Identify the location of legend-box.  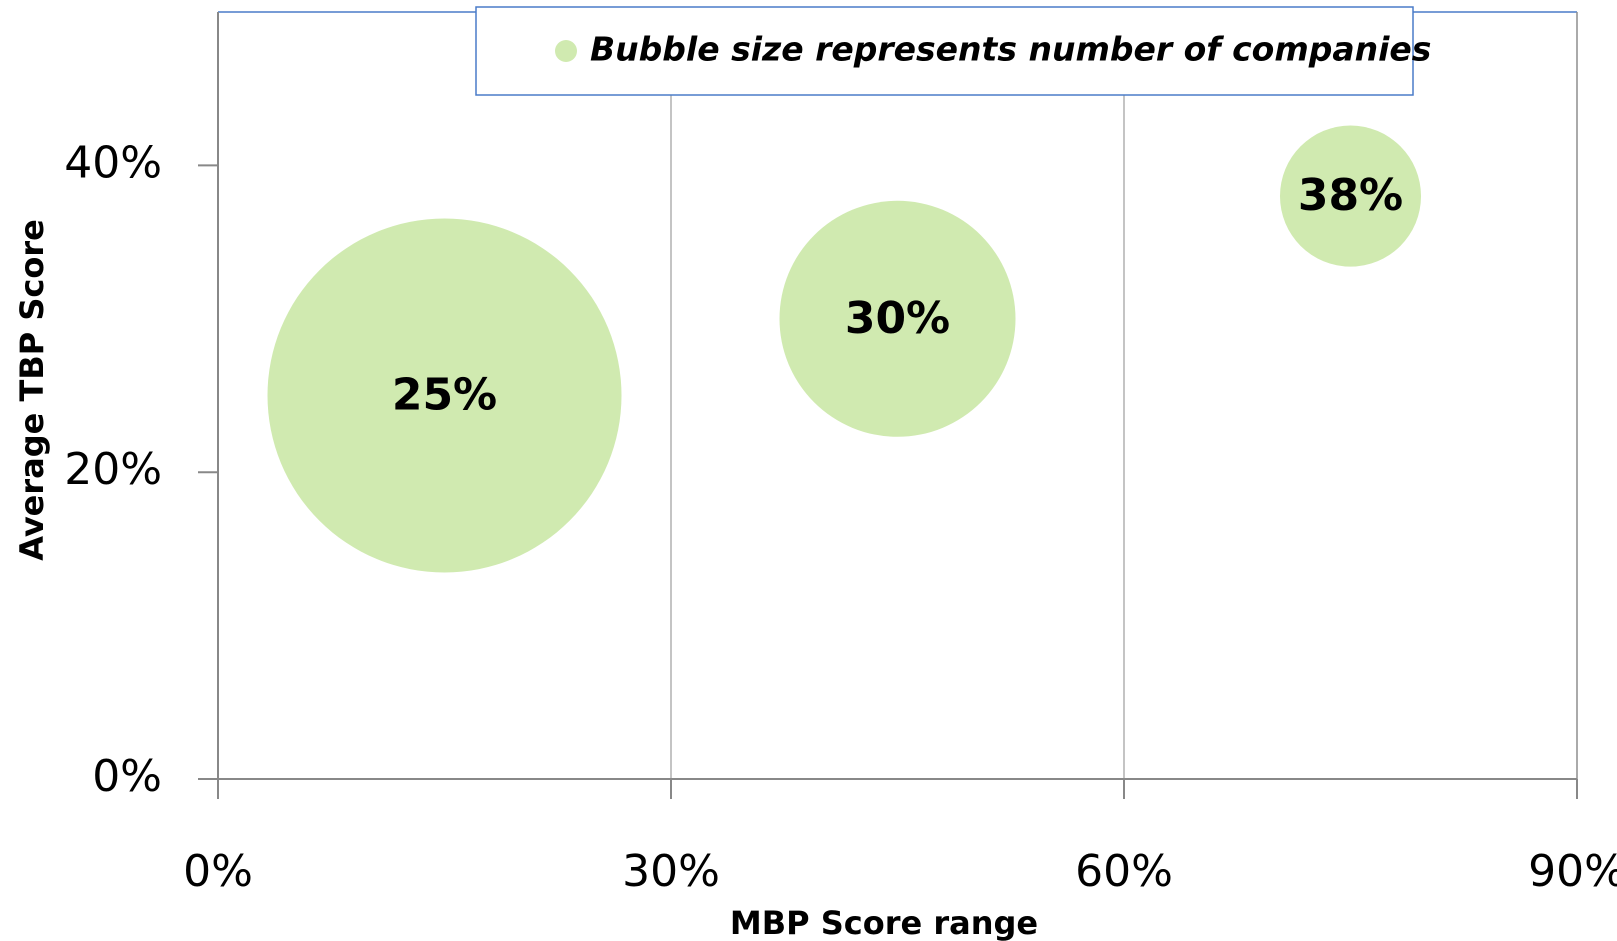
(944, 51).